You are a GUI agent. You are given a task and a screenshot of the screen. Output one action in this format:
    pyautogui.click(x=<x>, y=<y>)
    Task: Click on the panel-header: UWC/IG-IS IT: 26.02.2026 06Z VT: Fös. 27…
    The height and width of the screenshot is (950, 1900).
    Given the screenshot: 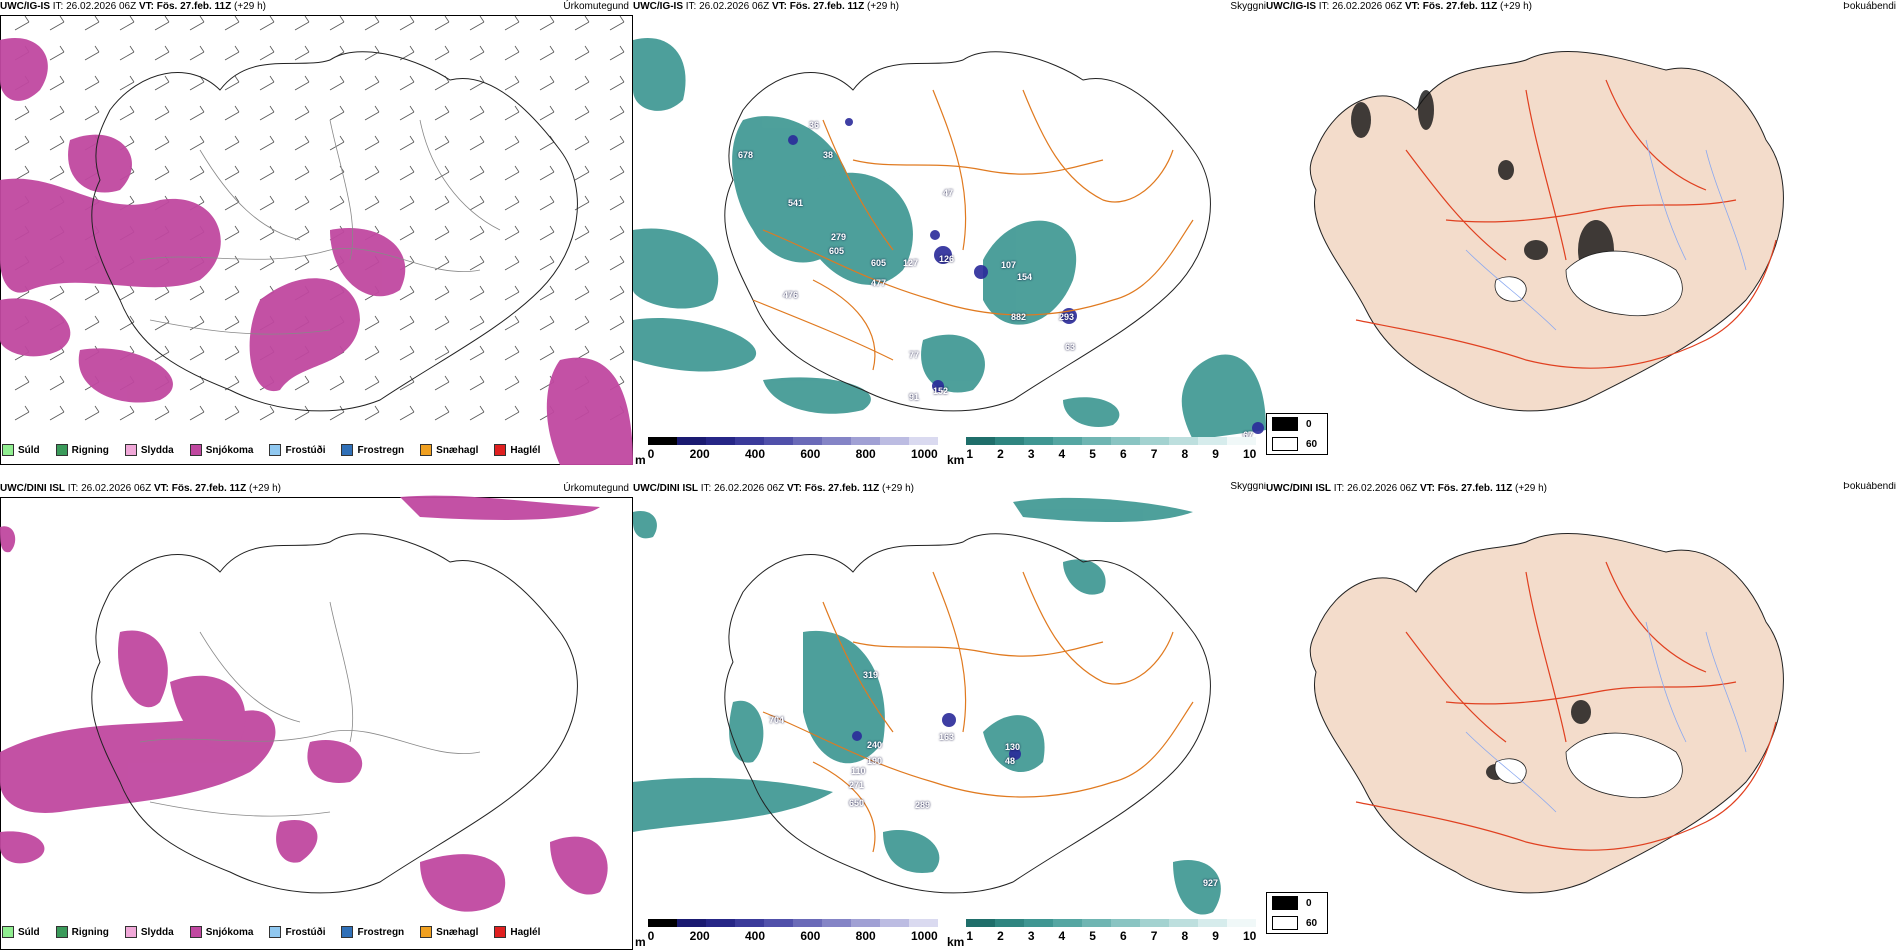 What is the action you would take?
    pyautogui.click(x=133, y=7)
    